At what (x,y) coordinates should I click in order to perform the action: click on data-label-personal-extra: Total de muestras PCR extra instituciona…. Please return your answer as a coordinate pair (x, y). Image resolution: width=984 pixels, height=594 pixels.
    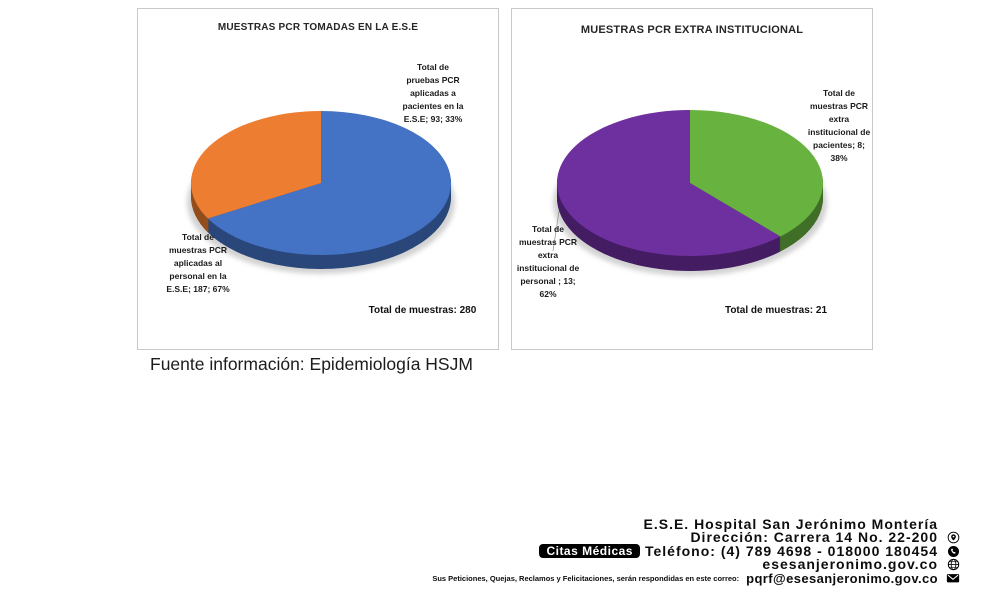
    Looking at the image, I should click on (548, 261).